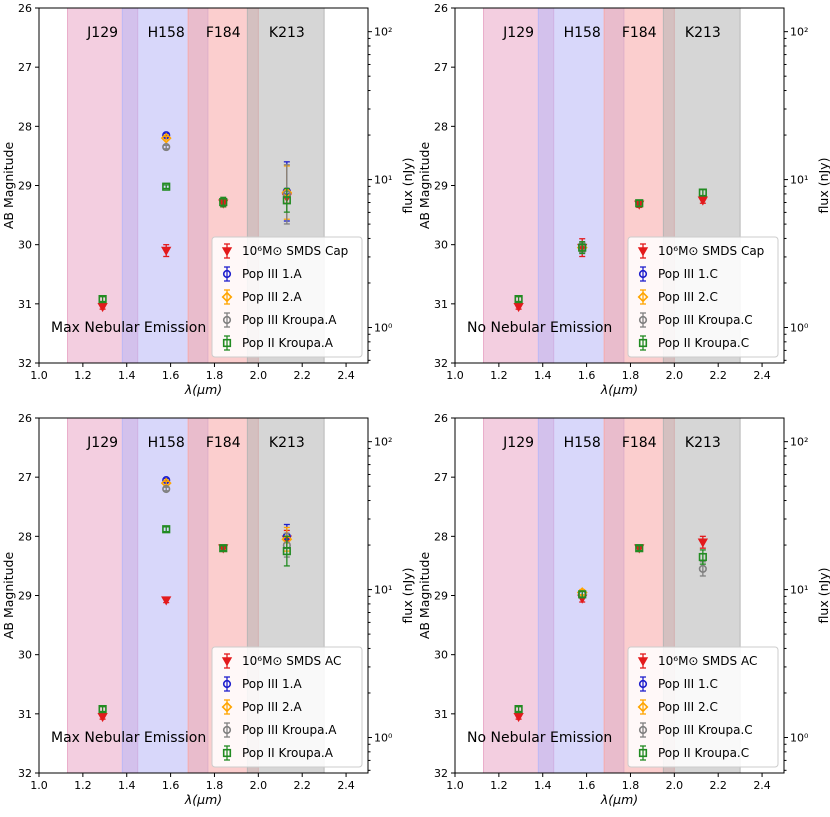 This screenshot has height=817, width=830. What do you see at coordinates (703, 753) in the screenshot?
I see `legend-entry: Pop II Kroupa.C` at bounding box center [703, 753].